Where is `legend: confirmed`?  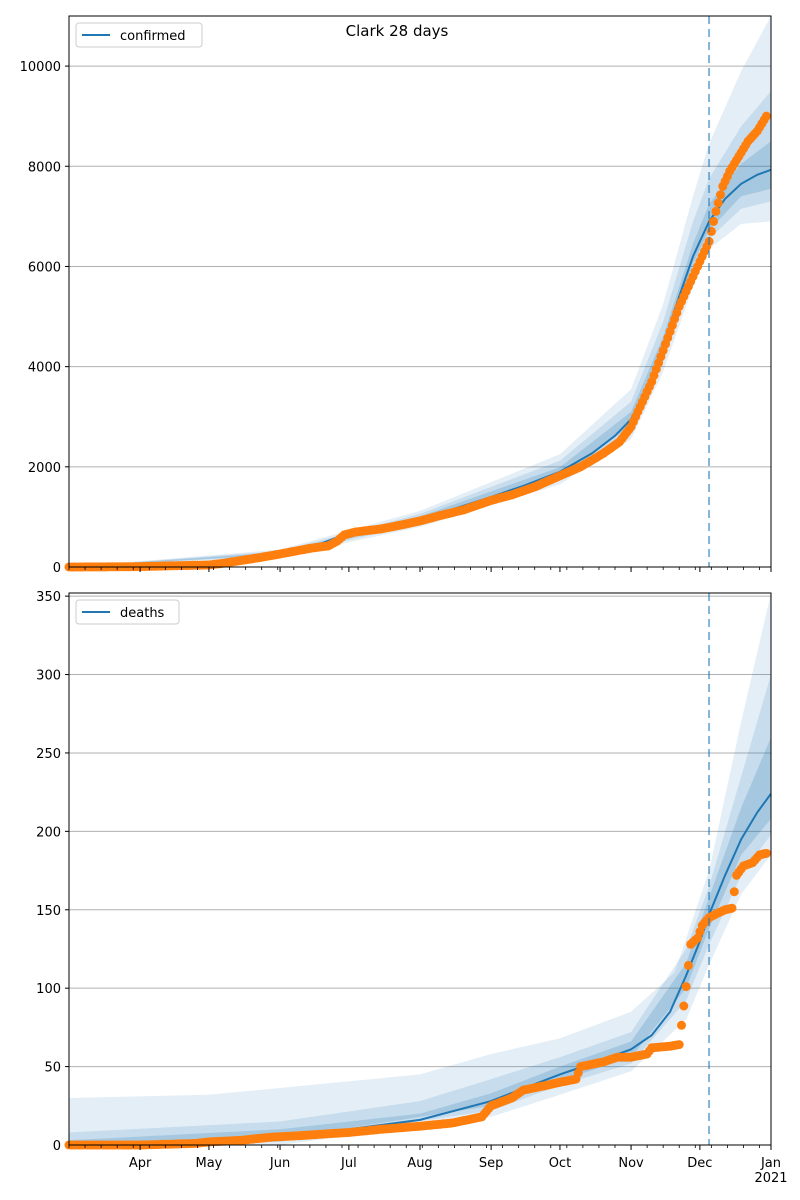
legend: confirmed is located at coordinates (139, 35).